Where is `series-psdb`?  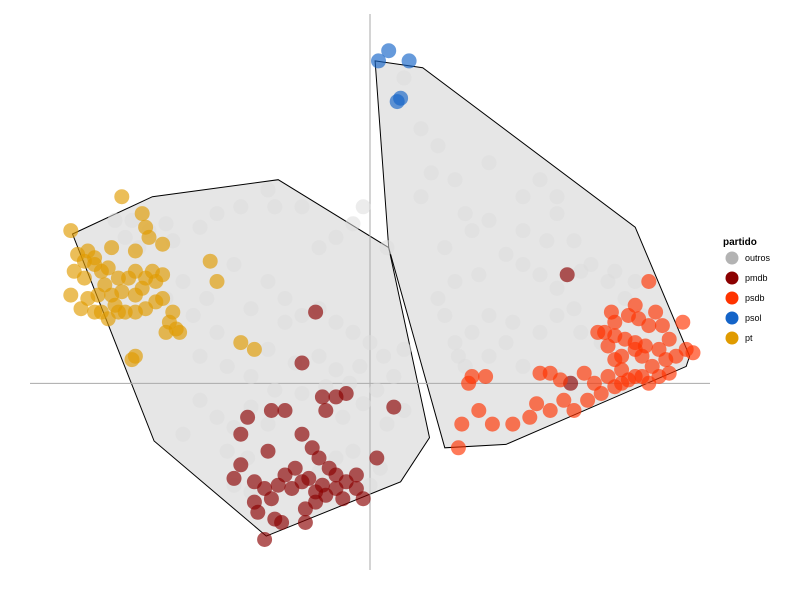 series-psdb is located at coordinates (575, 365).